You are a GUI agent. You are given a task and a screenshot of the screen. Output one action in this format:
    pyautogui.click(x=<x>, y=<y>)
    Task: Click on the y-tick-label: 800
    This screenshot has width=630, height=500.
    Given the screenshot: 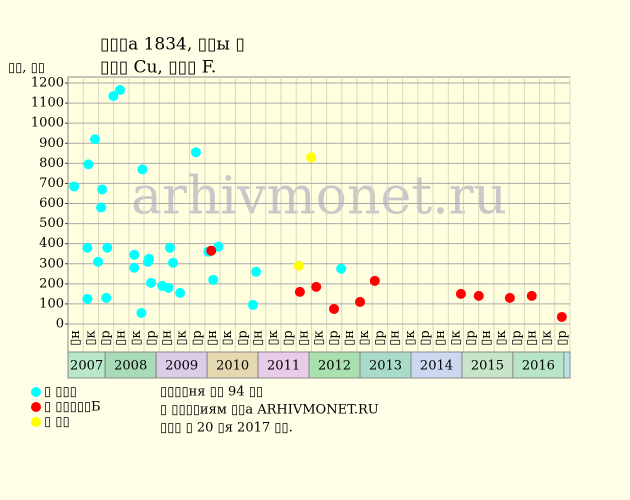 What is the action you would take?
    pyautogui.click(x=51, y=163)
    